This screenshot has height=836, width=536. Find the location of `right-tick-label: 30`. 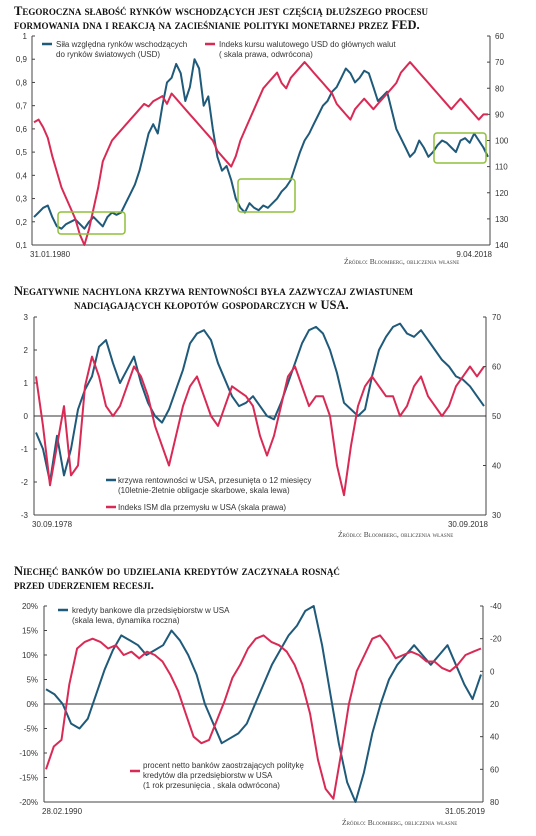

right-tick-label: 30 is located at coordinates (496, 515).